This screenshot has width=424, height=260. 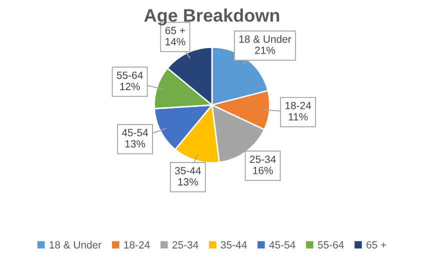 I want to click on slice-label: 18 & Under, so click(x=265, y=39).